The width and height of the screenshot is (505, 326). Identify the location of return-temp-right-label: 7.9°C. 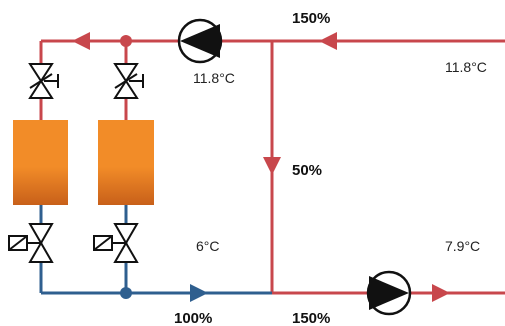
(462, 246).